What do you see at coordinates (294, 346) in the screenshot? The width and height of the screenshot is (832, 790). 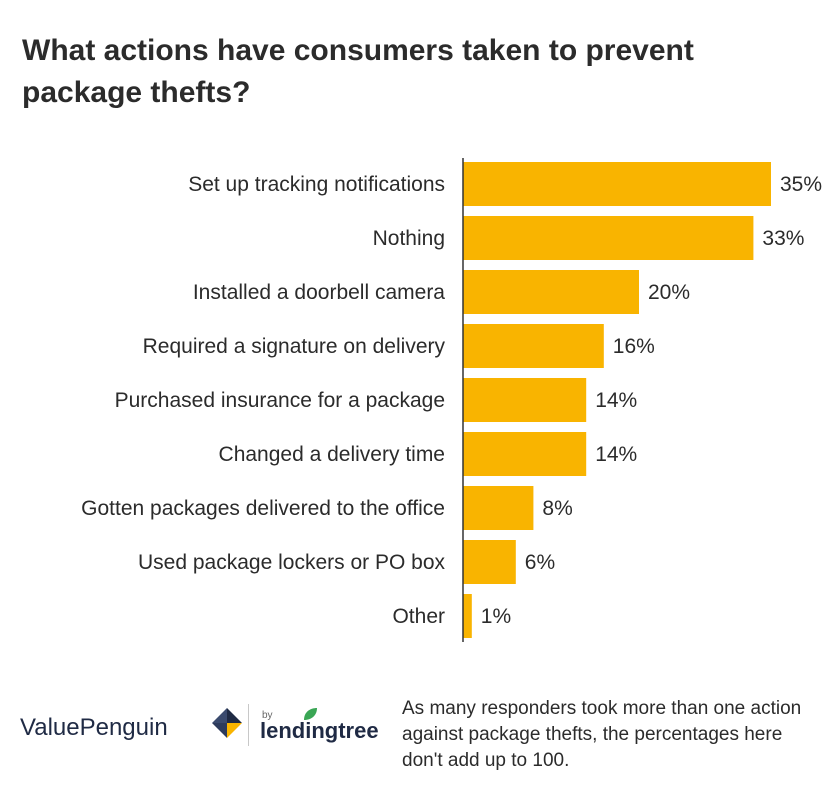 I see `category-label: Required a signature on delivery` at bounding box center [294, 346].